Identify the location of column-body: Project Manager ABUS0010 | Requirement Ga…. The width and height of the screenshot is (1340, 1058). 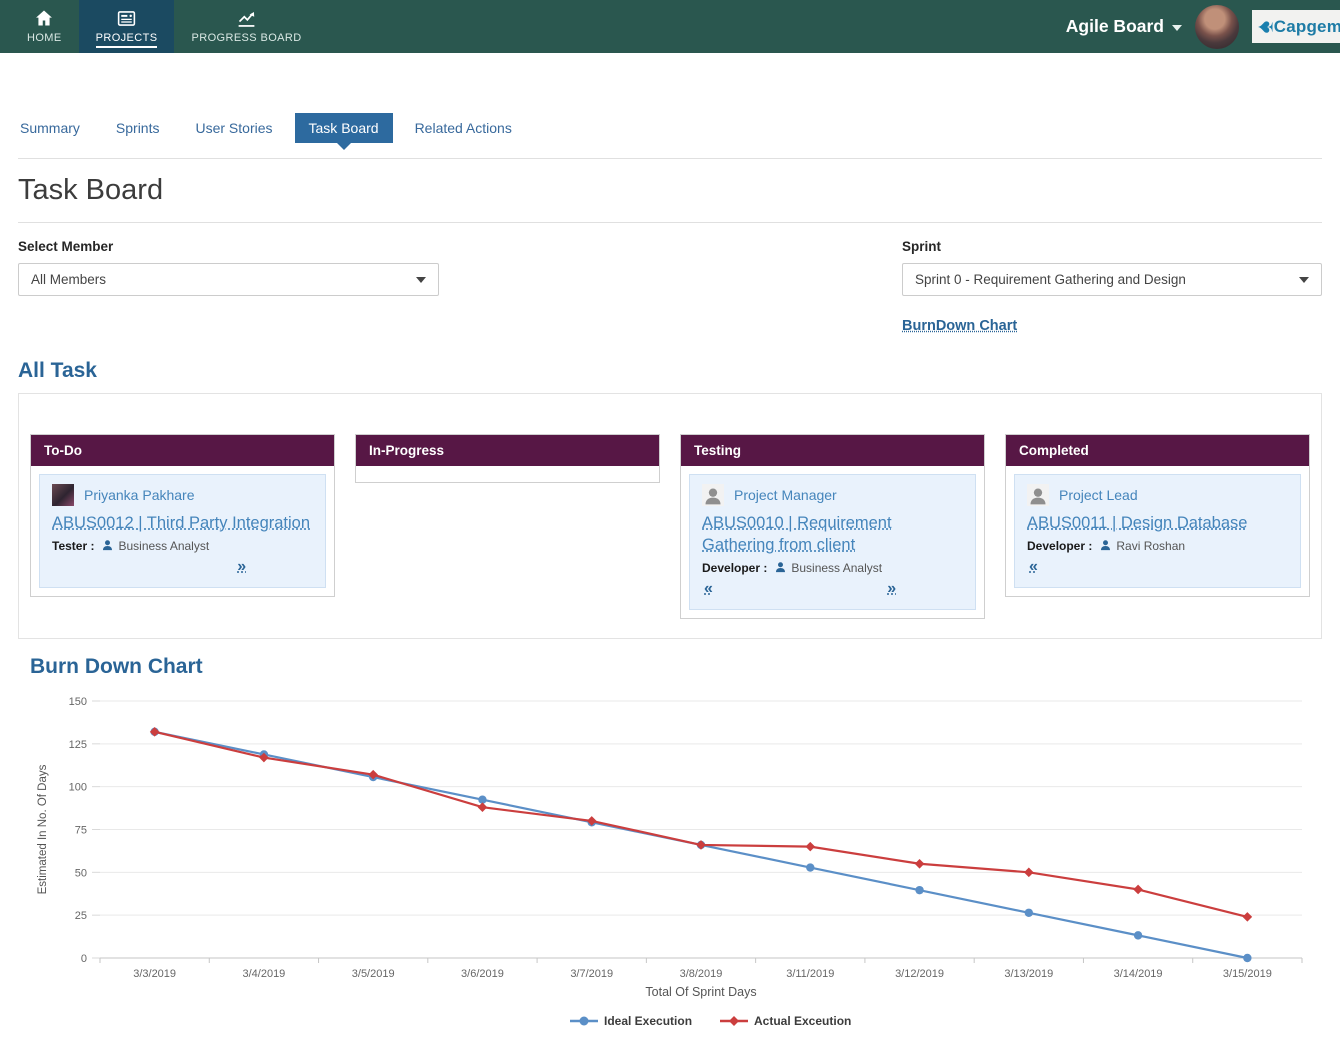
(832, 542).